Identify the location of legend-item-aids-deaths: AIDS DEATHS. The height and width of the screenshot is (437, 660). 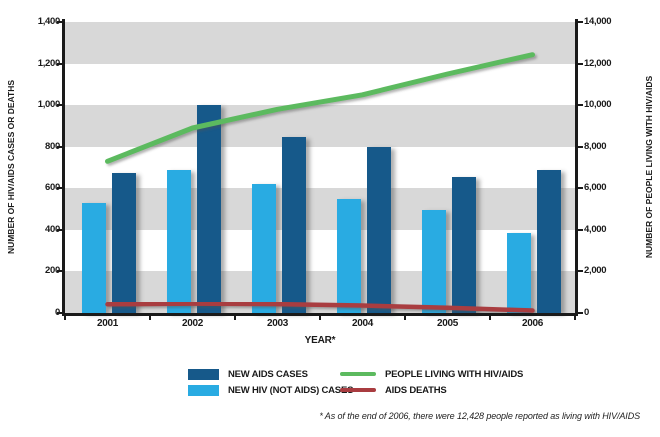
(393, 390).